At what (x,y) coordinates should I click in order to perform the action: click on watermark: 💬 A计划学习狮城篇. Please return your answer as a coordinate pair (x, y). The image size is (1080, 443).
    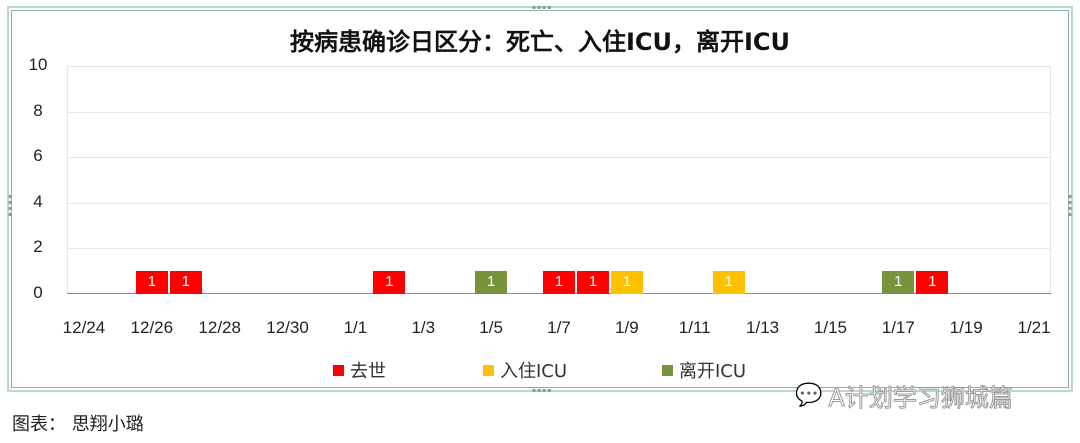
    Looking at the image, I should click on (903, 395).